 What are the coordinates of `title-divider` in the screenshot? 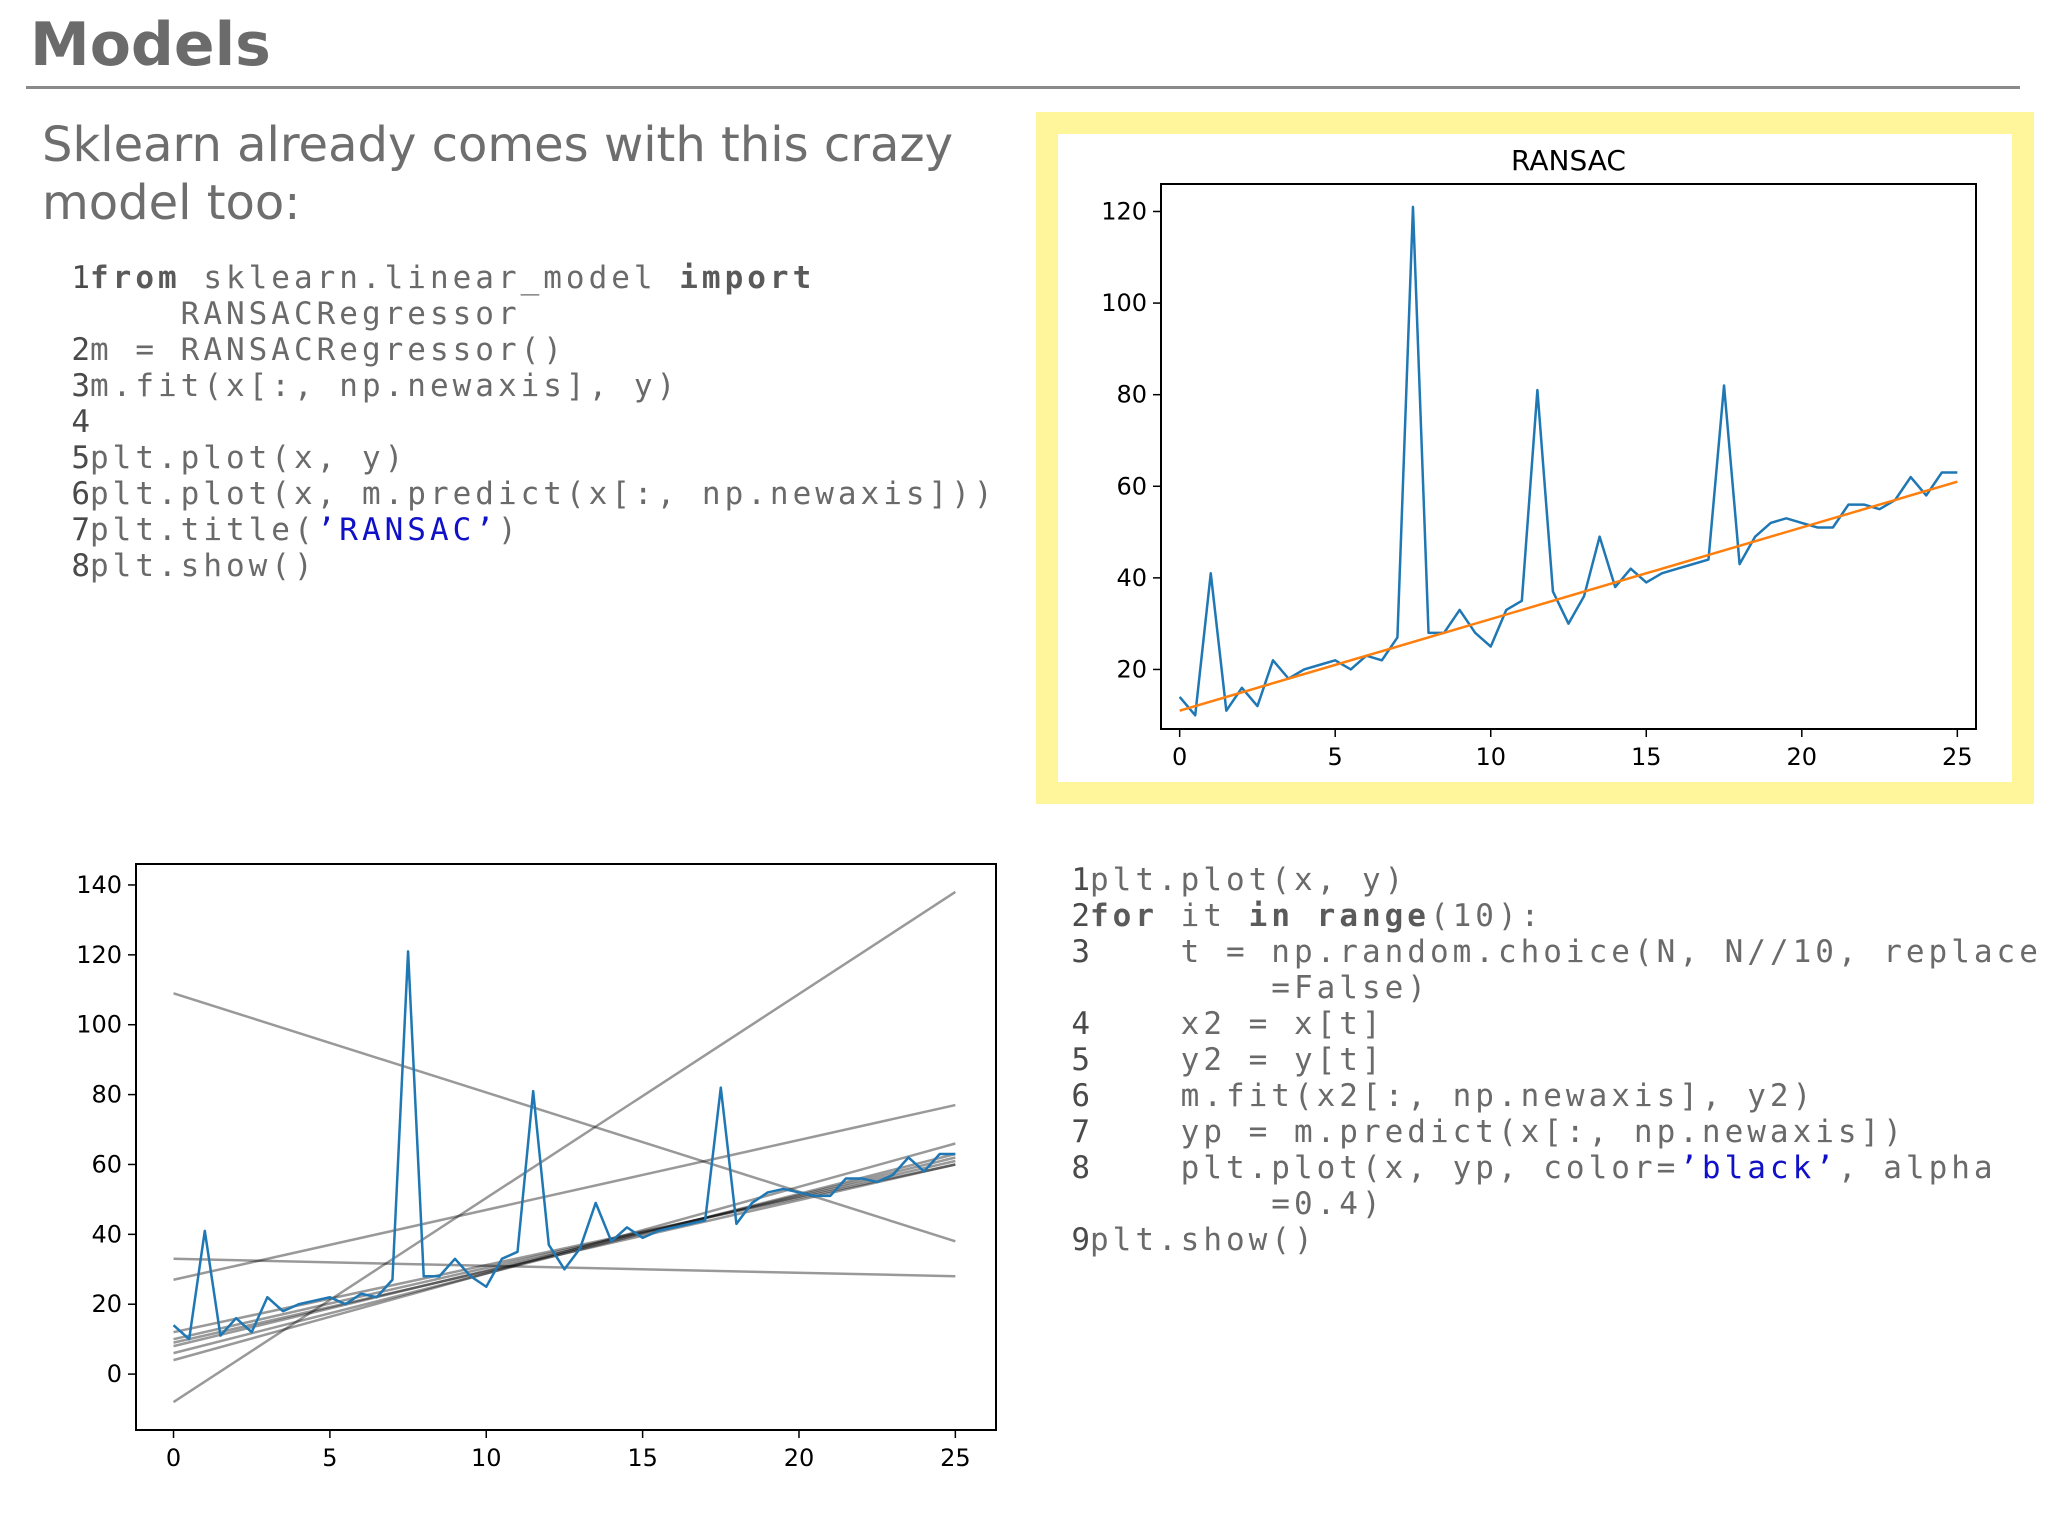 It's located at (1023, 87).